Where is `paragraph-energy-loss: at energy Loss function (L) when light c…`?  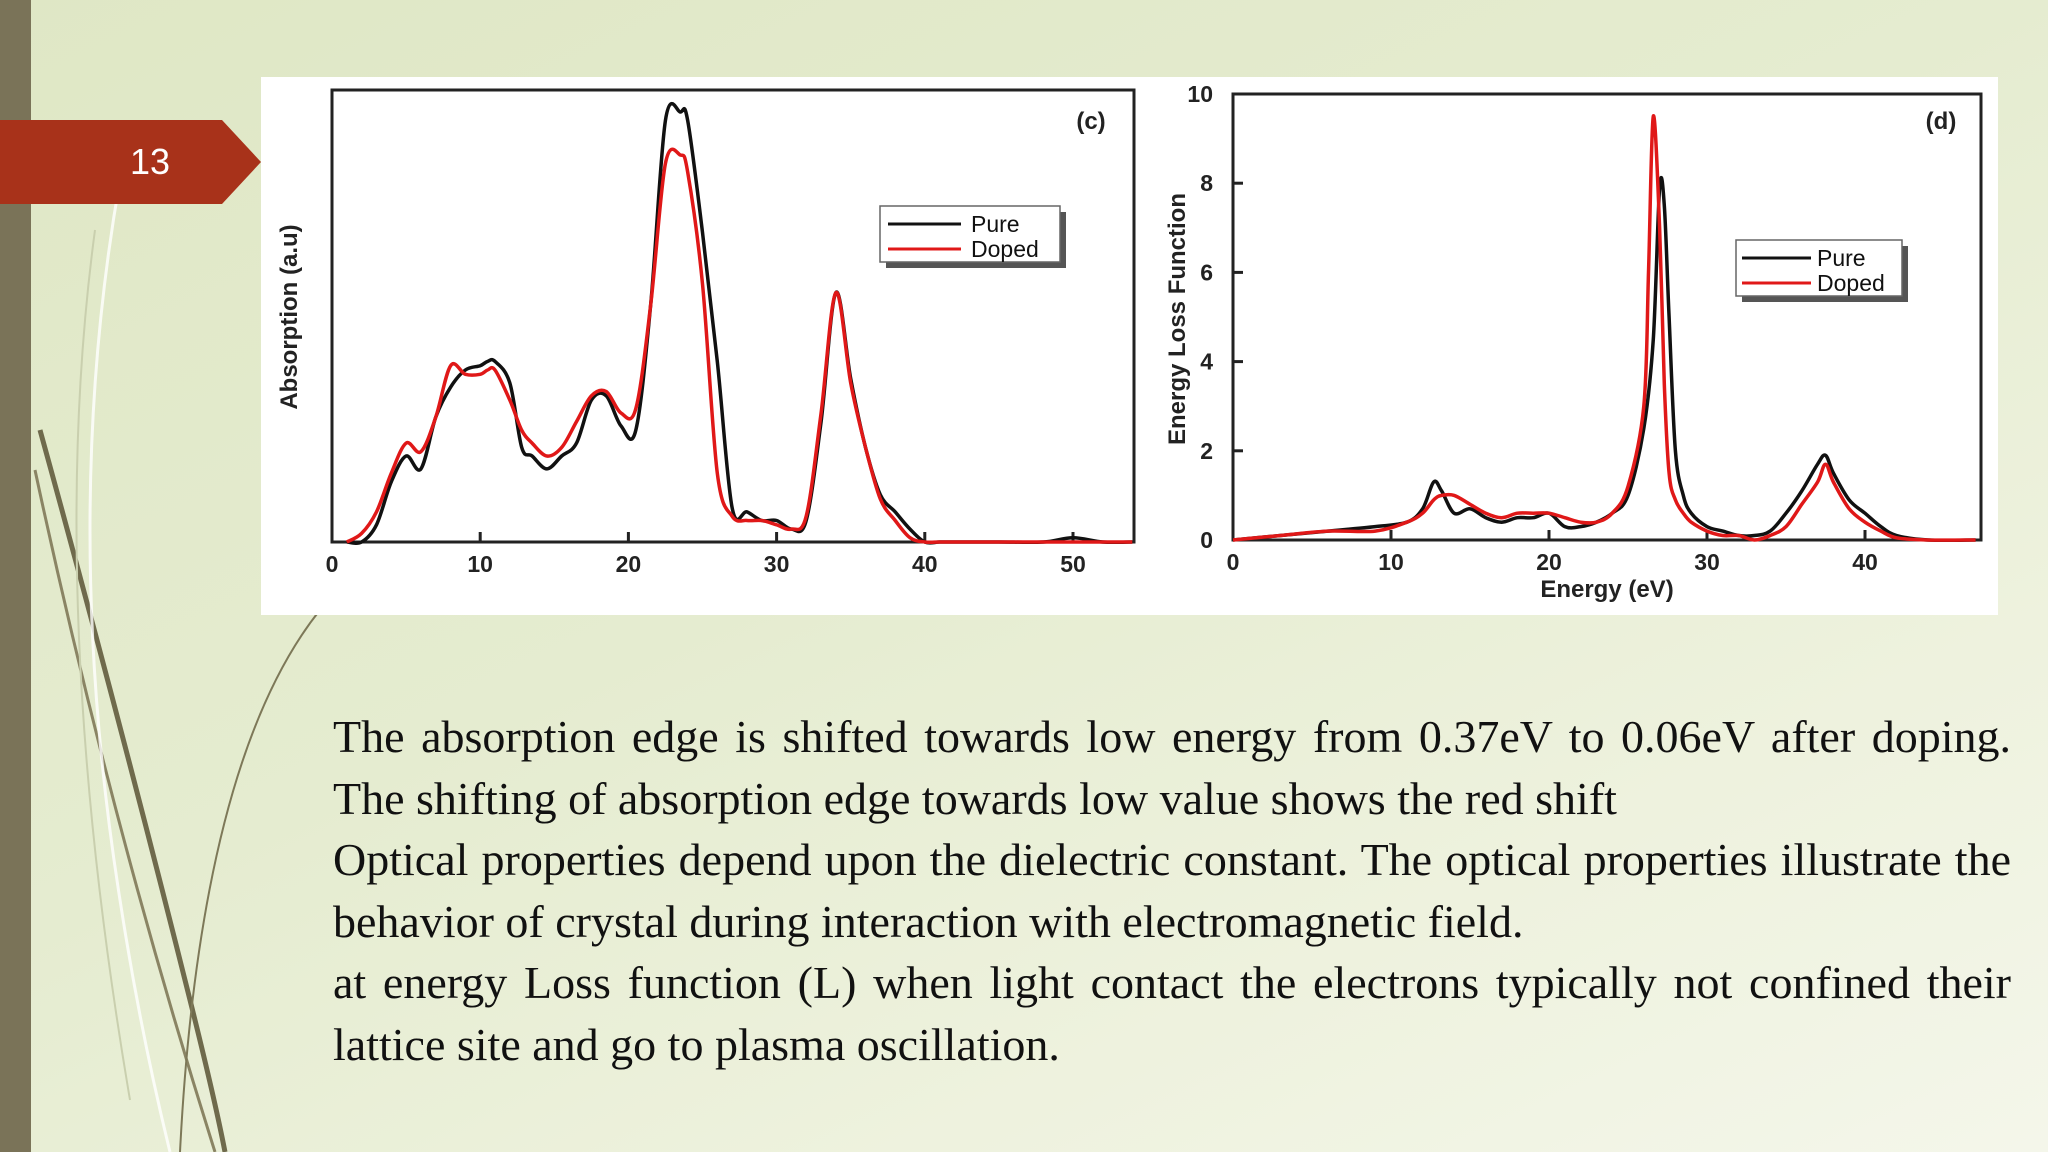
paragraph-energy-loss: at energy Loss function (L) when light c… is located at coordinates (1172, 1013).